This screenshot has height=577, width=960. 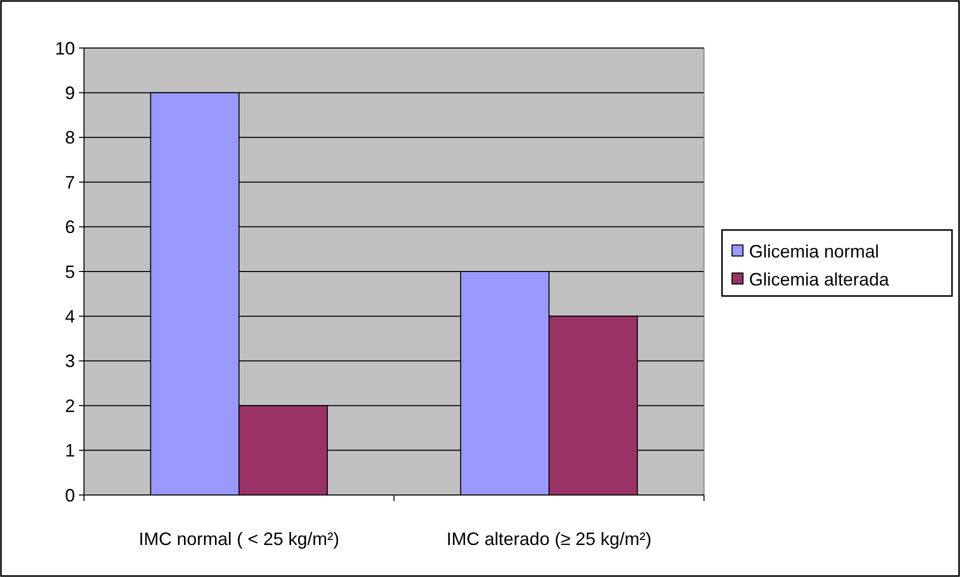 What do you see at coordinates (69, 406) in the screenshot?
I see `y-tick-label: 2` at bounding box center [69, 406].